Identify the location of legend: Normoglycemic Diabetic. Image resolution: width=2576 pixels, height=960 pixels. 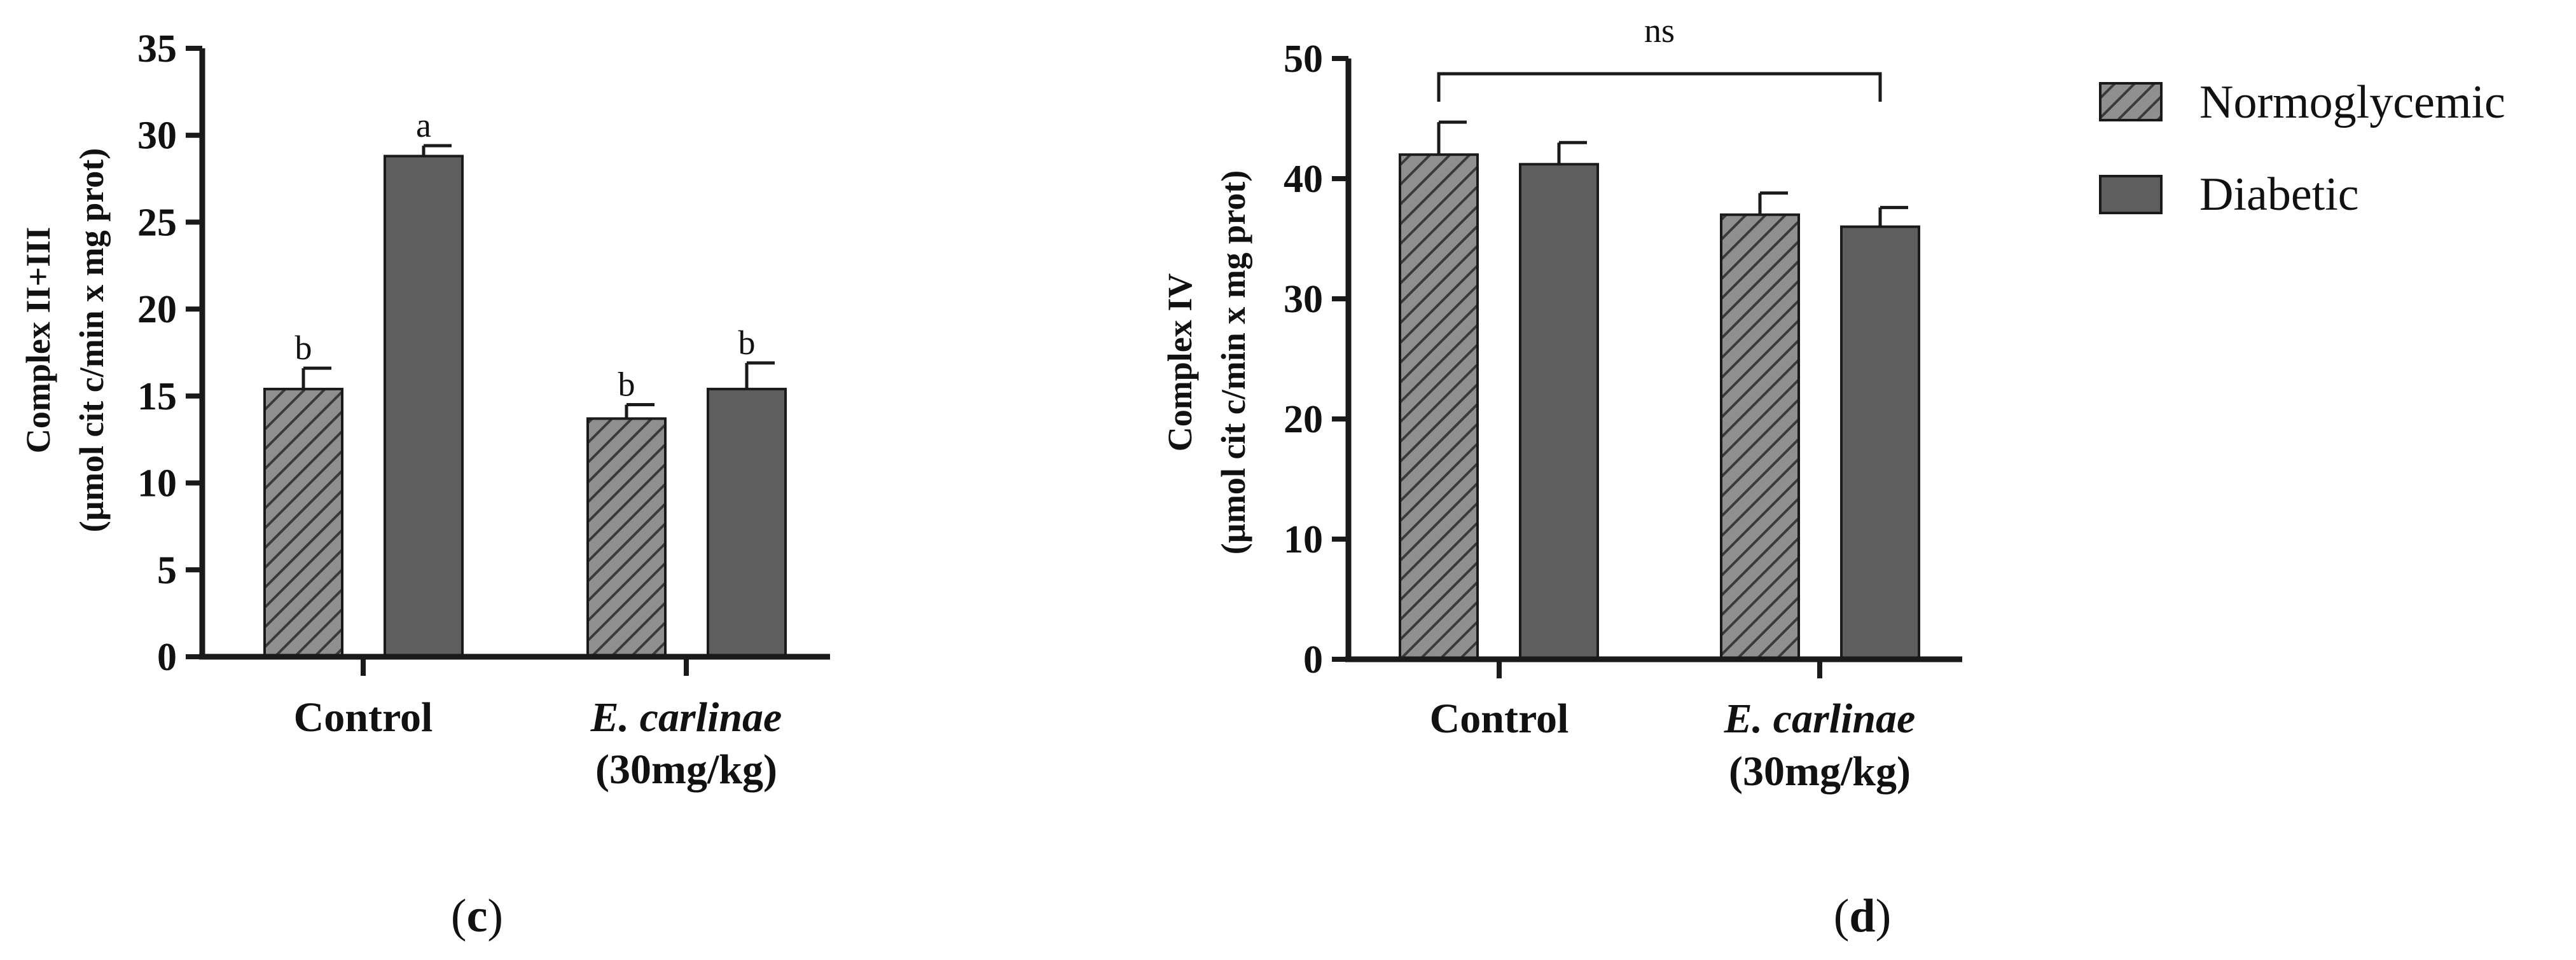
(2302, 148).